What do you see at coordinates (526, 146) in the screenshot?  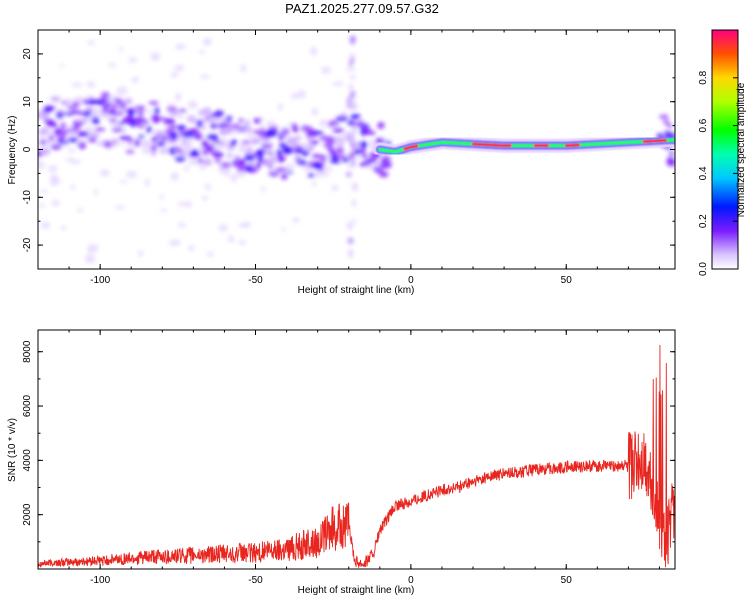 I see `band-core` at bounding box center [526, 146].